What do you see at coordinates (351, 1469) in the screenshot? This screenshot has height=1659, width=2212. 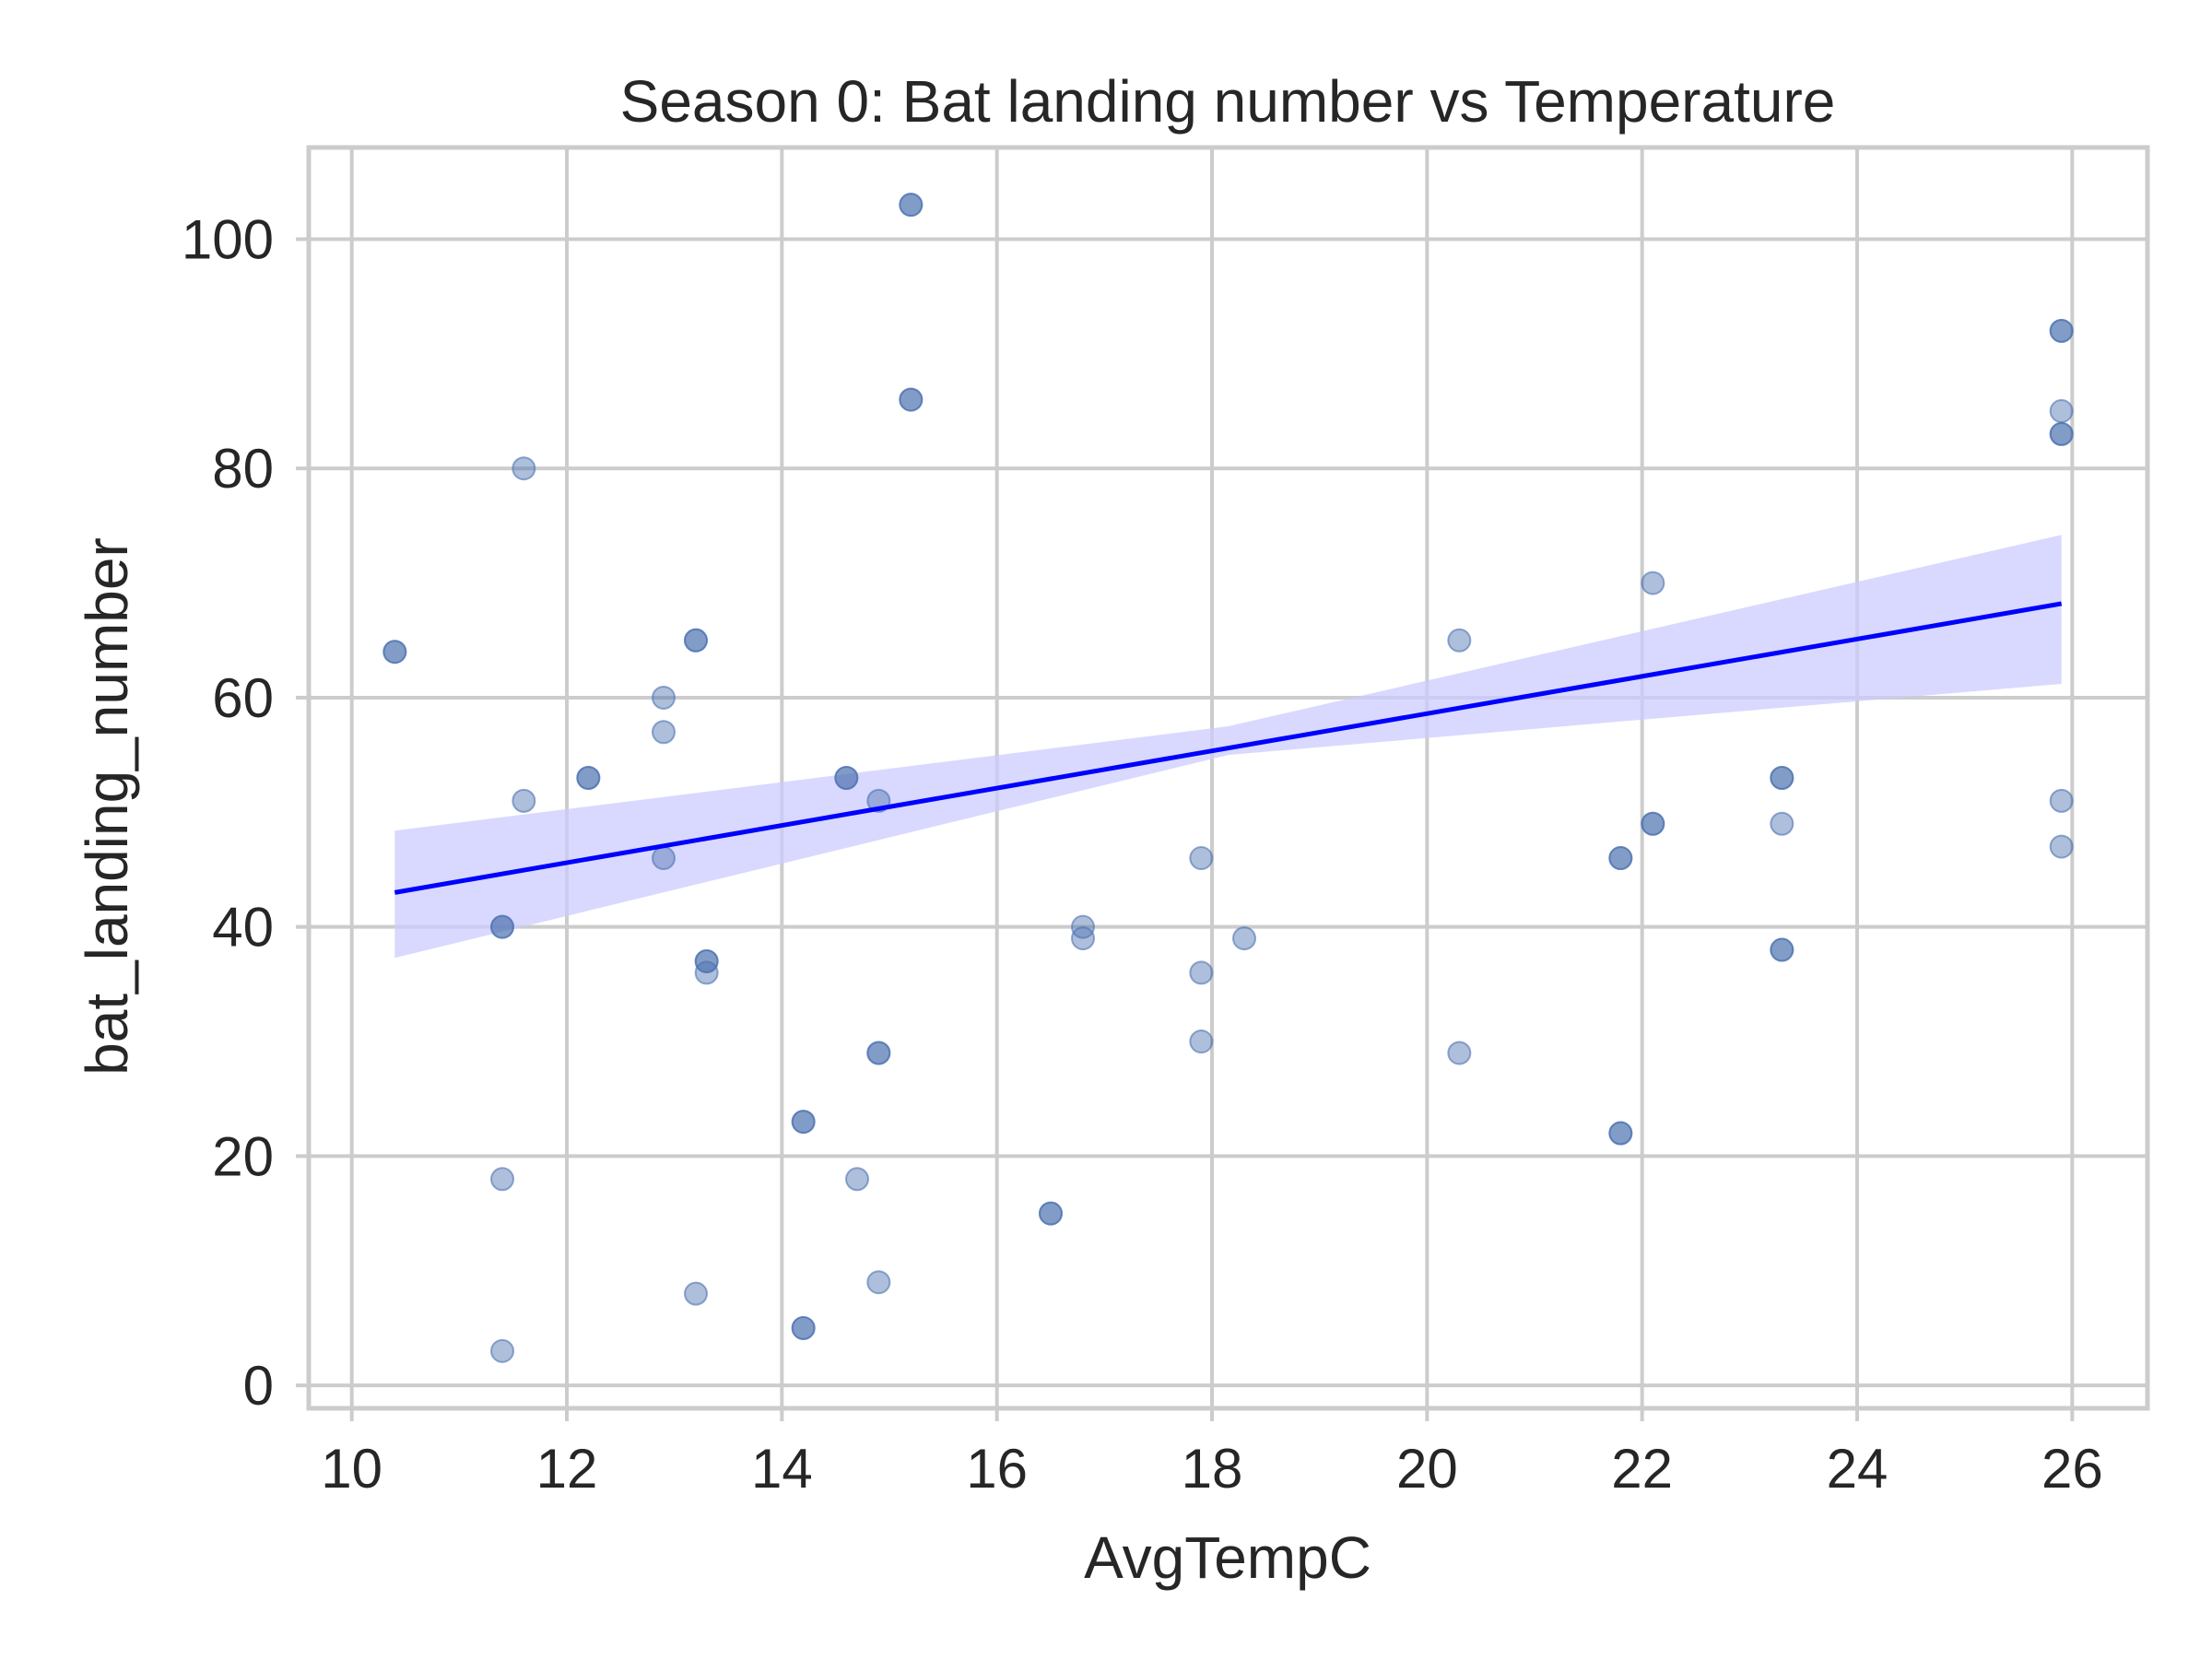 I see `x-tick-label: 10` at bounding box center [351, 1469].